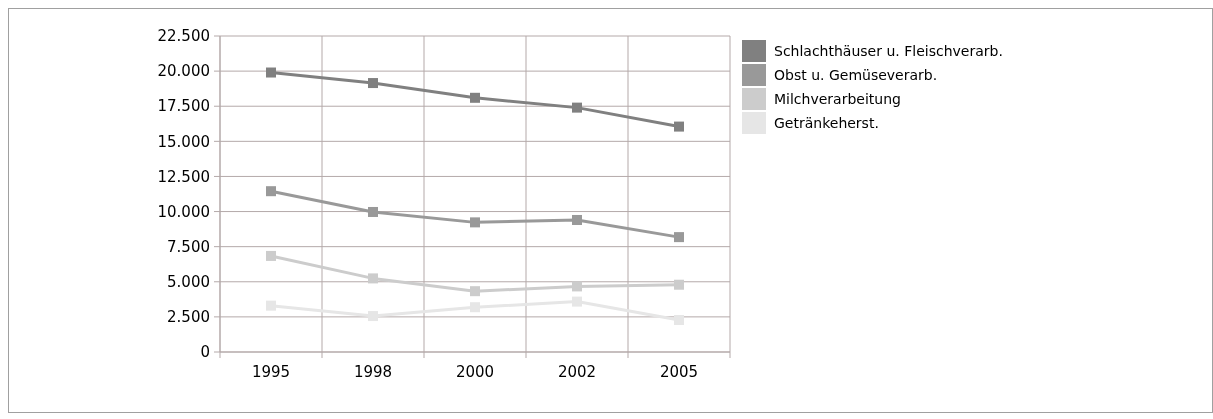  Describe the element at coordinates (183, 141) in the screenshot. I see `y-tick-label: 15.000` at that location.